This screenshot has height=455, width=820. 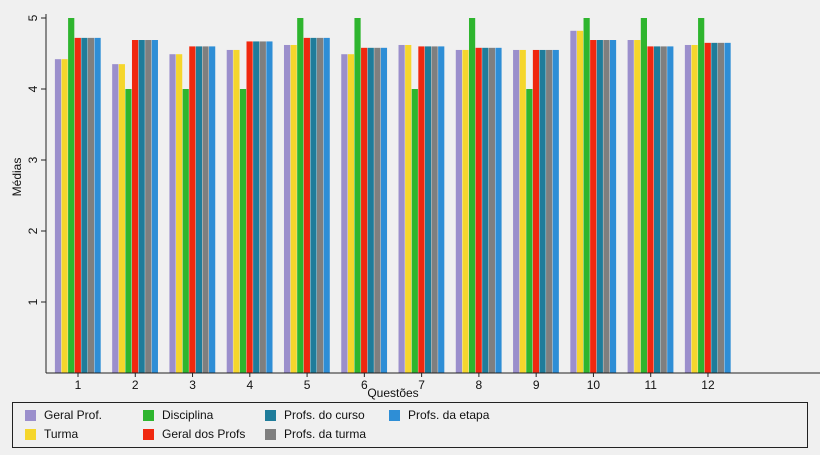 What do you see at coordinates (179, 214) in the screenshot?
I see `bar-turma-q3` at bounding box center [179, 214].